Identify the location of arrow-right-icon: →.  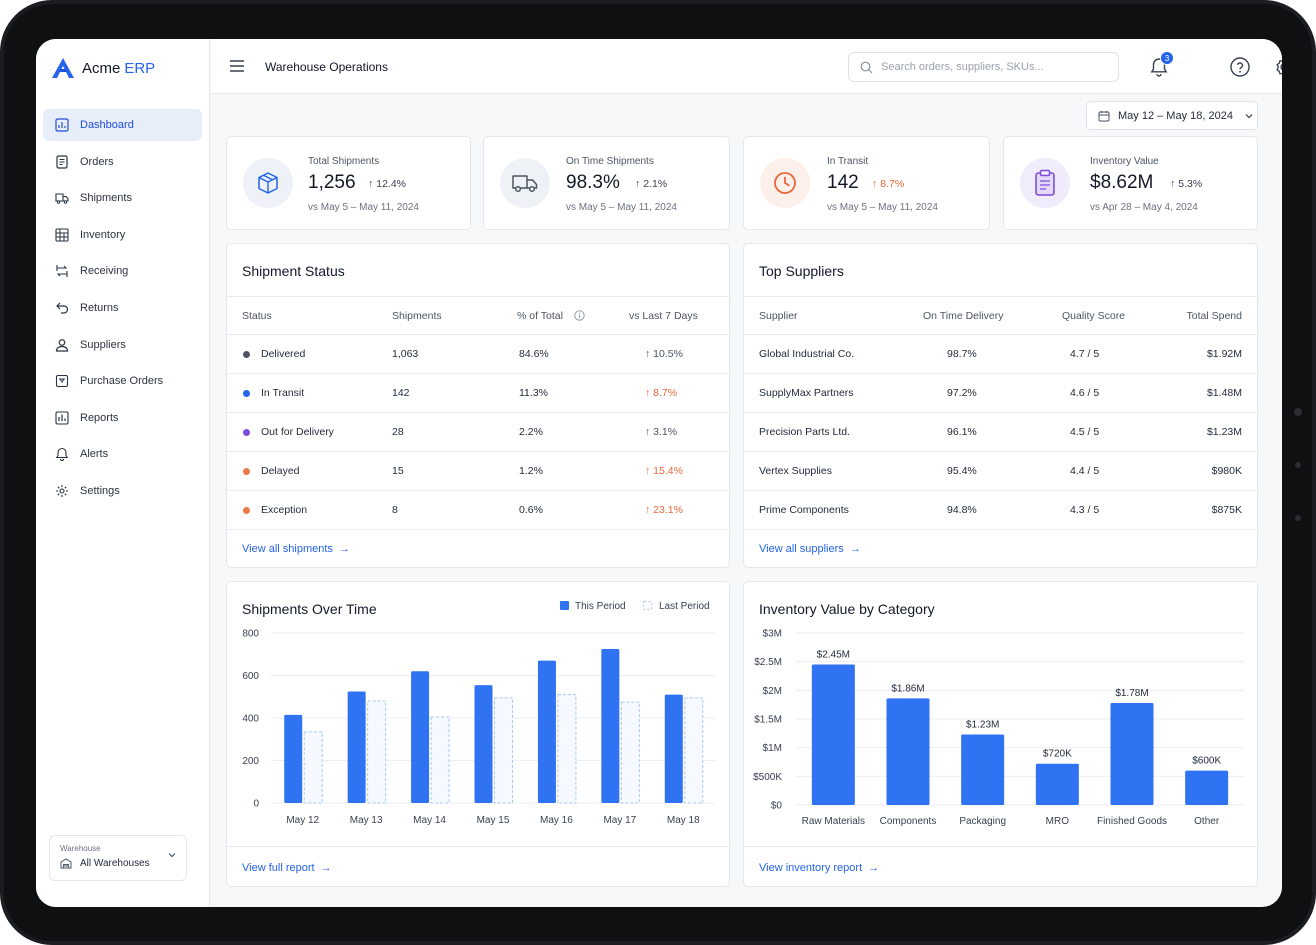
(855, 549).